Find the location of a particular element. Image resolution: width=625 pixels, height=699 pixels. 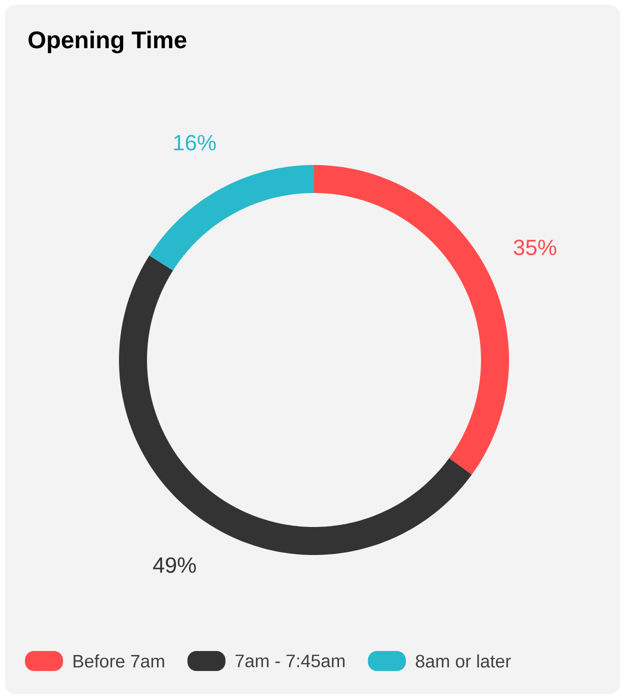

data-label: 35% is located at coordinates (535, 248).